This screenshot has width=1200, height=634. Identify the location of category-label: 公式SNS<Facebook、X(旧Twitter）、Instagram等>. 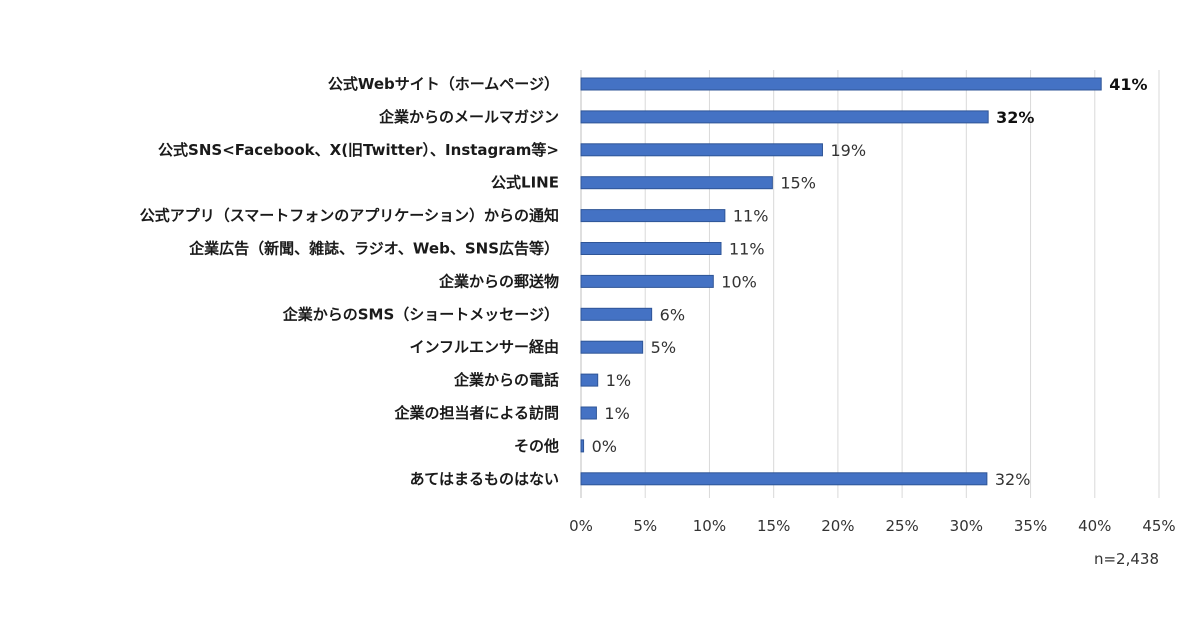
(358, 150).